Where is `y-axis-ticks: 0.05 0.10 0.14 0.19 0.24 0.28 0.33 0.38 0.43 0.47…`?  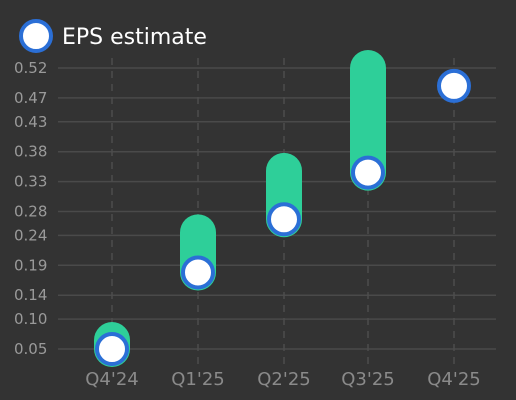 y-axis-ticks: 0.05 0.10 0.14 0.19 0.24 0.28 0.33 0.38 0.43 0.47… is located at coordinates (30, 208).